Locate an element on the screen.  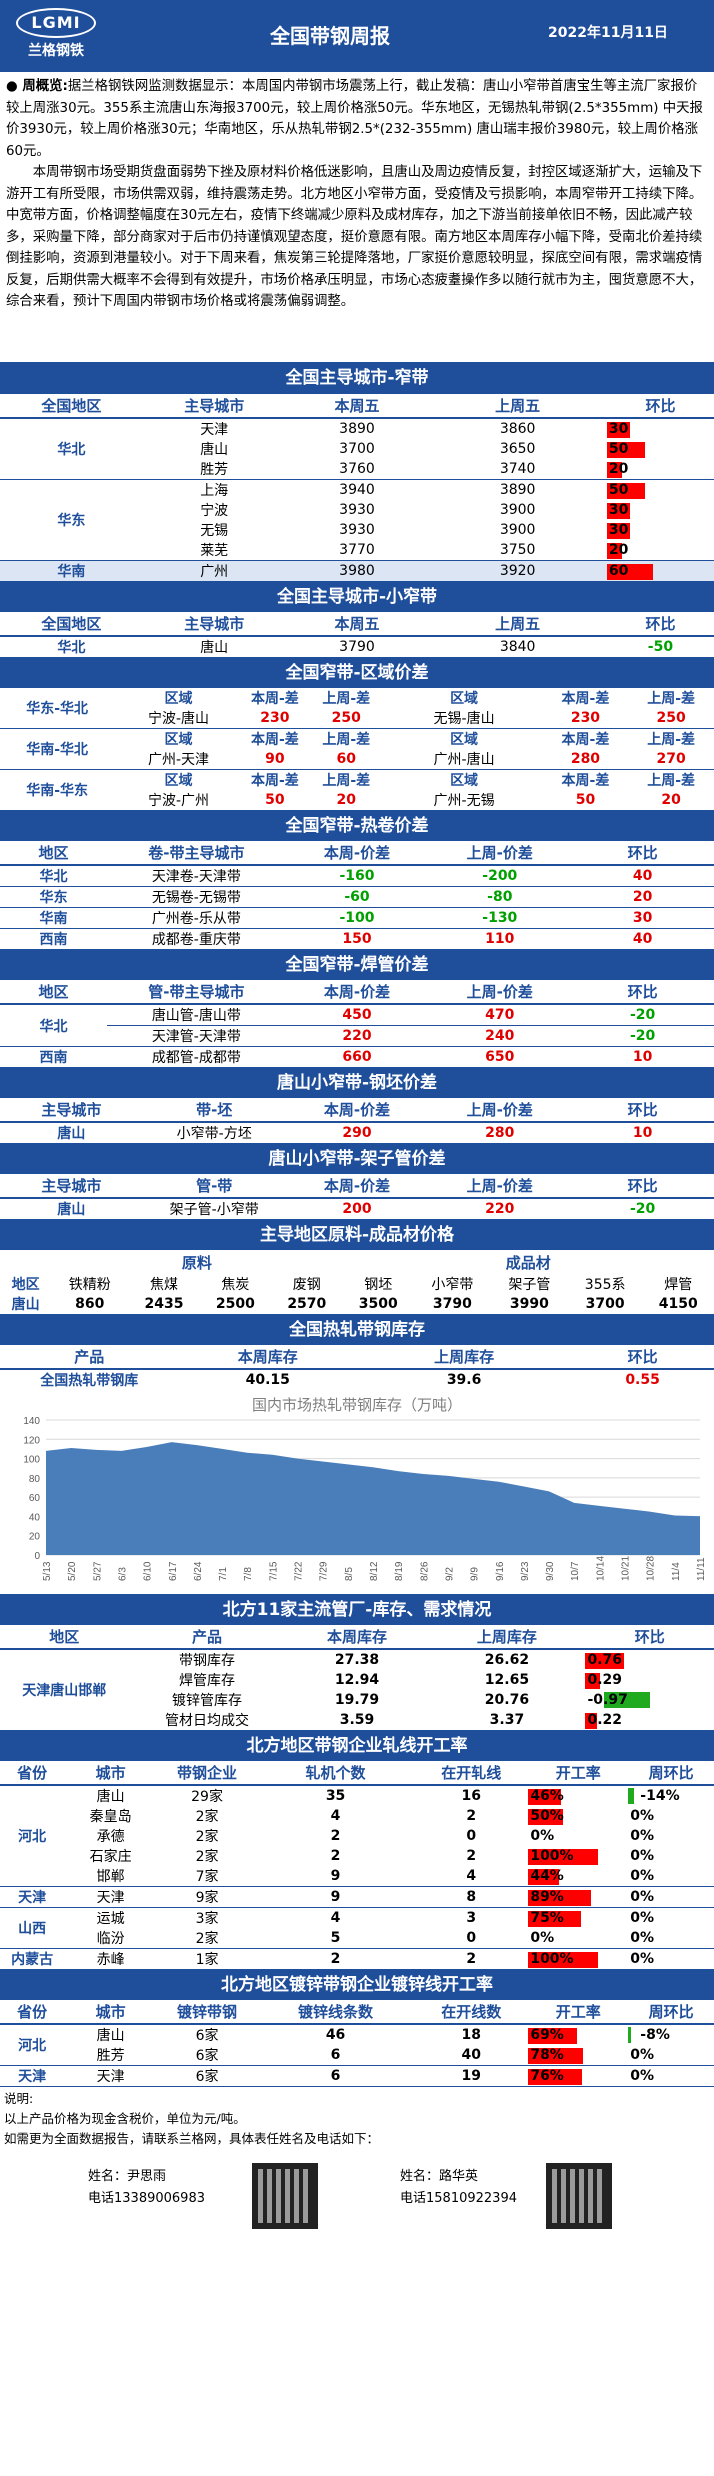
y-tick-label: 80 is located at coordinates (35, 1479).